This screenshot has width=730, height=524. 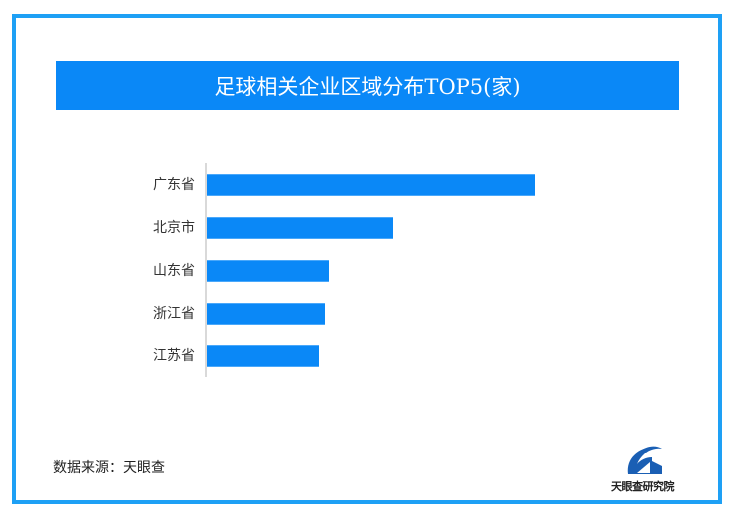 I want to click on category-label: 广东省, so click(x=174, y=185).